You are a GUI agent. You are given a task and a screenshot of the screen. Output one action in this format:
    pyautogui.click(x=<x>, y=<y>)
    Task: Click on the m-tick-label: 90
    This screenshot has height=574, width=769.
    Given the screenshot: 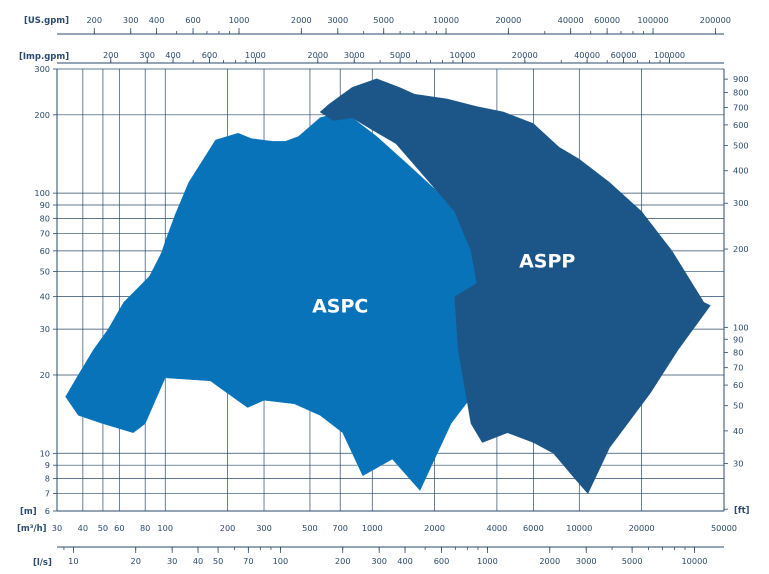 What is the action you would take?
    pyautogui.click(x=45, y=205)
    